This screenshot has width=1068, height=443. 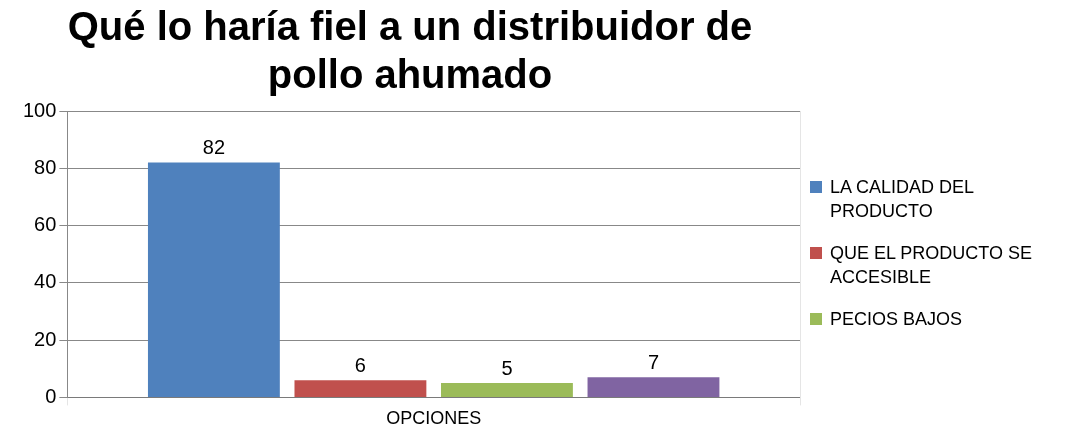 I want to click on legend-label: PECIOS BAJOS, so click(x=896, y=319).